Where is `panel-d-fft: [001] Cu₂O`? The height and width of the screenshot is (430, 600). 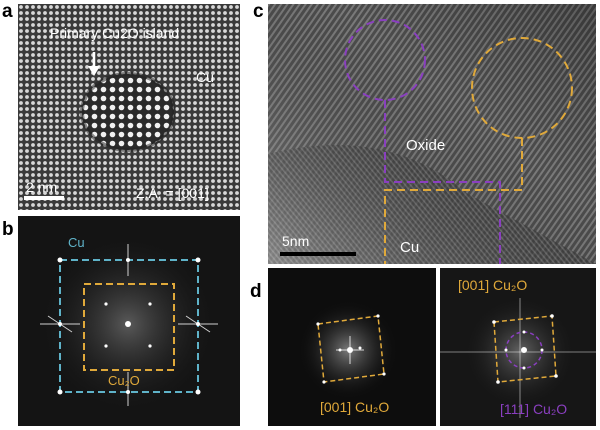 panel-d-fft: [001] Cu₂O is located at coordinates (352, 347).